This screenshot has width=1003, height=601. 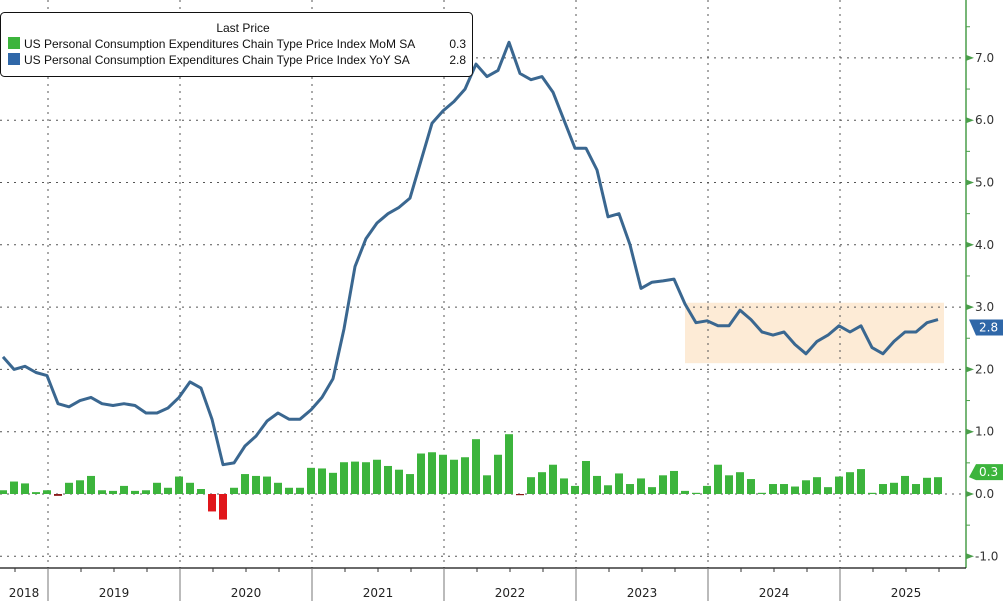 What do you see at coordinates (14, 43) in the screenshot?
I see `legend-swatch-mom` at bounding box center [14, 43].